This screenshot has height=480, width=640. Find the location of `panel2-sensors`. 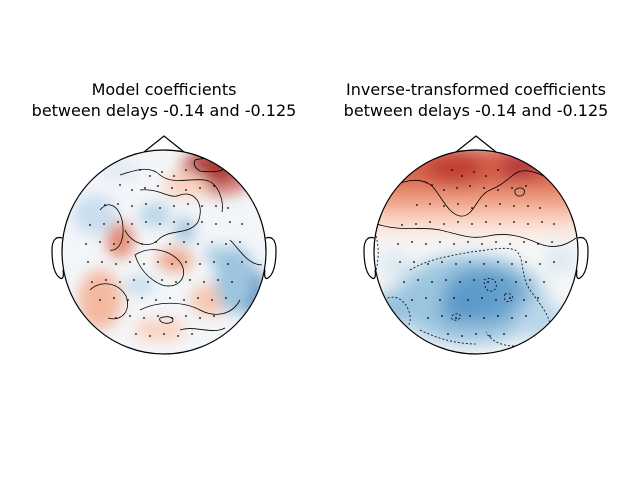

panel2-sensors is located at coordinates (476, 253).